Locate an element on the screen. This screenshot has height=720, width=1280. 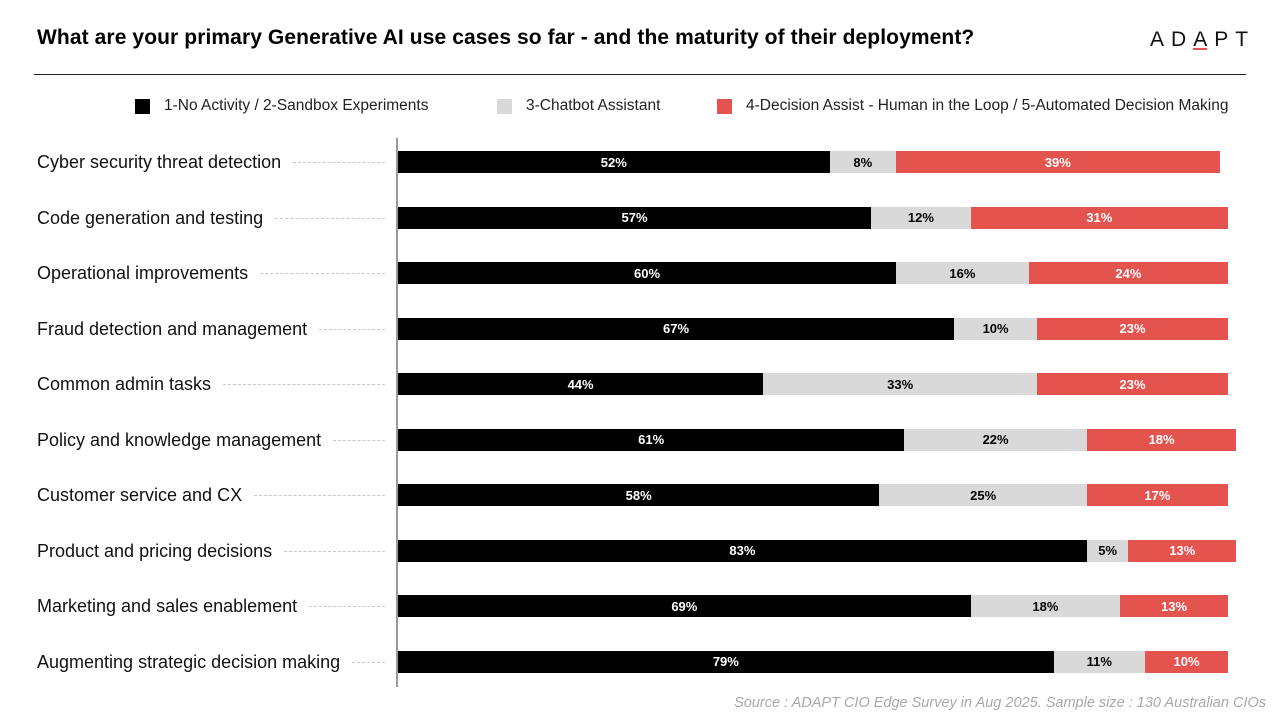
bar-segment: 25% is located at coordinates (983, 495).